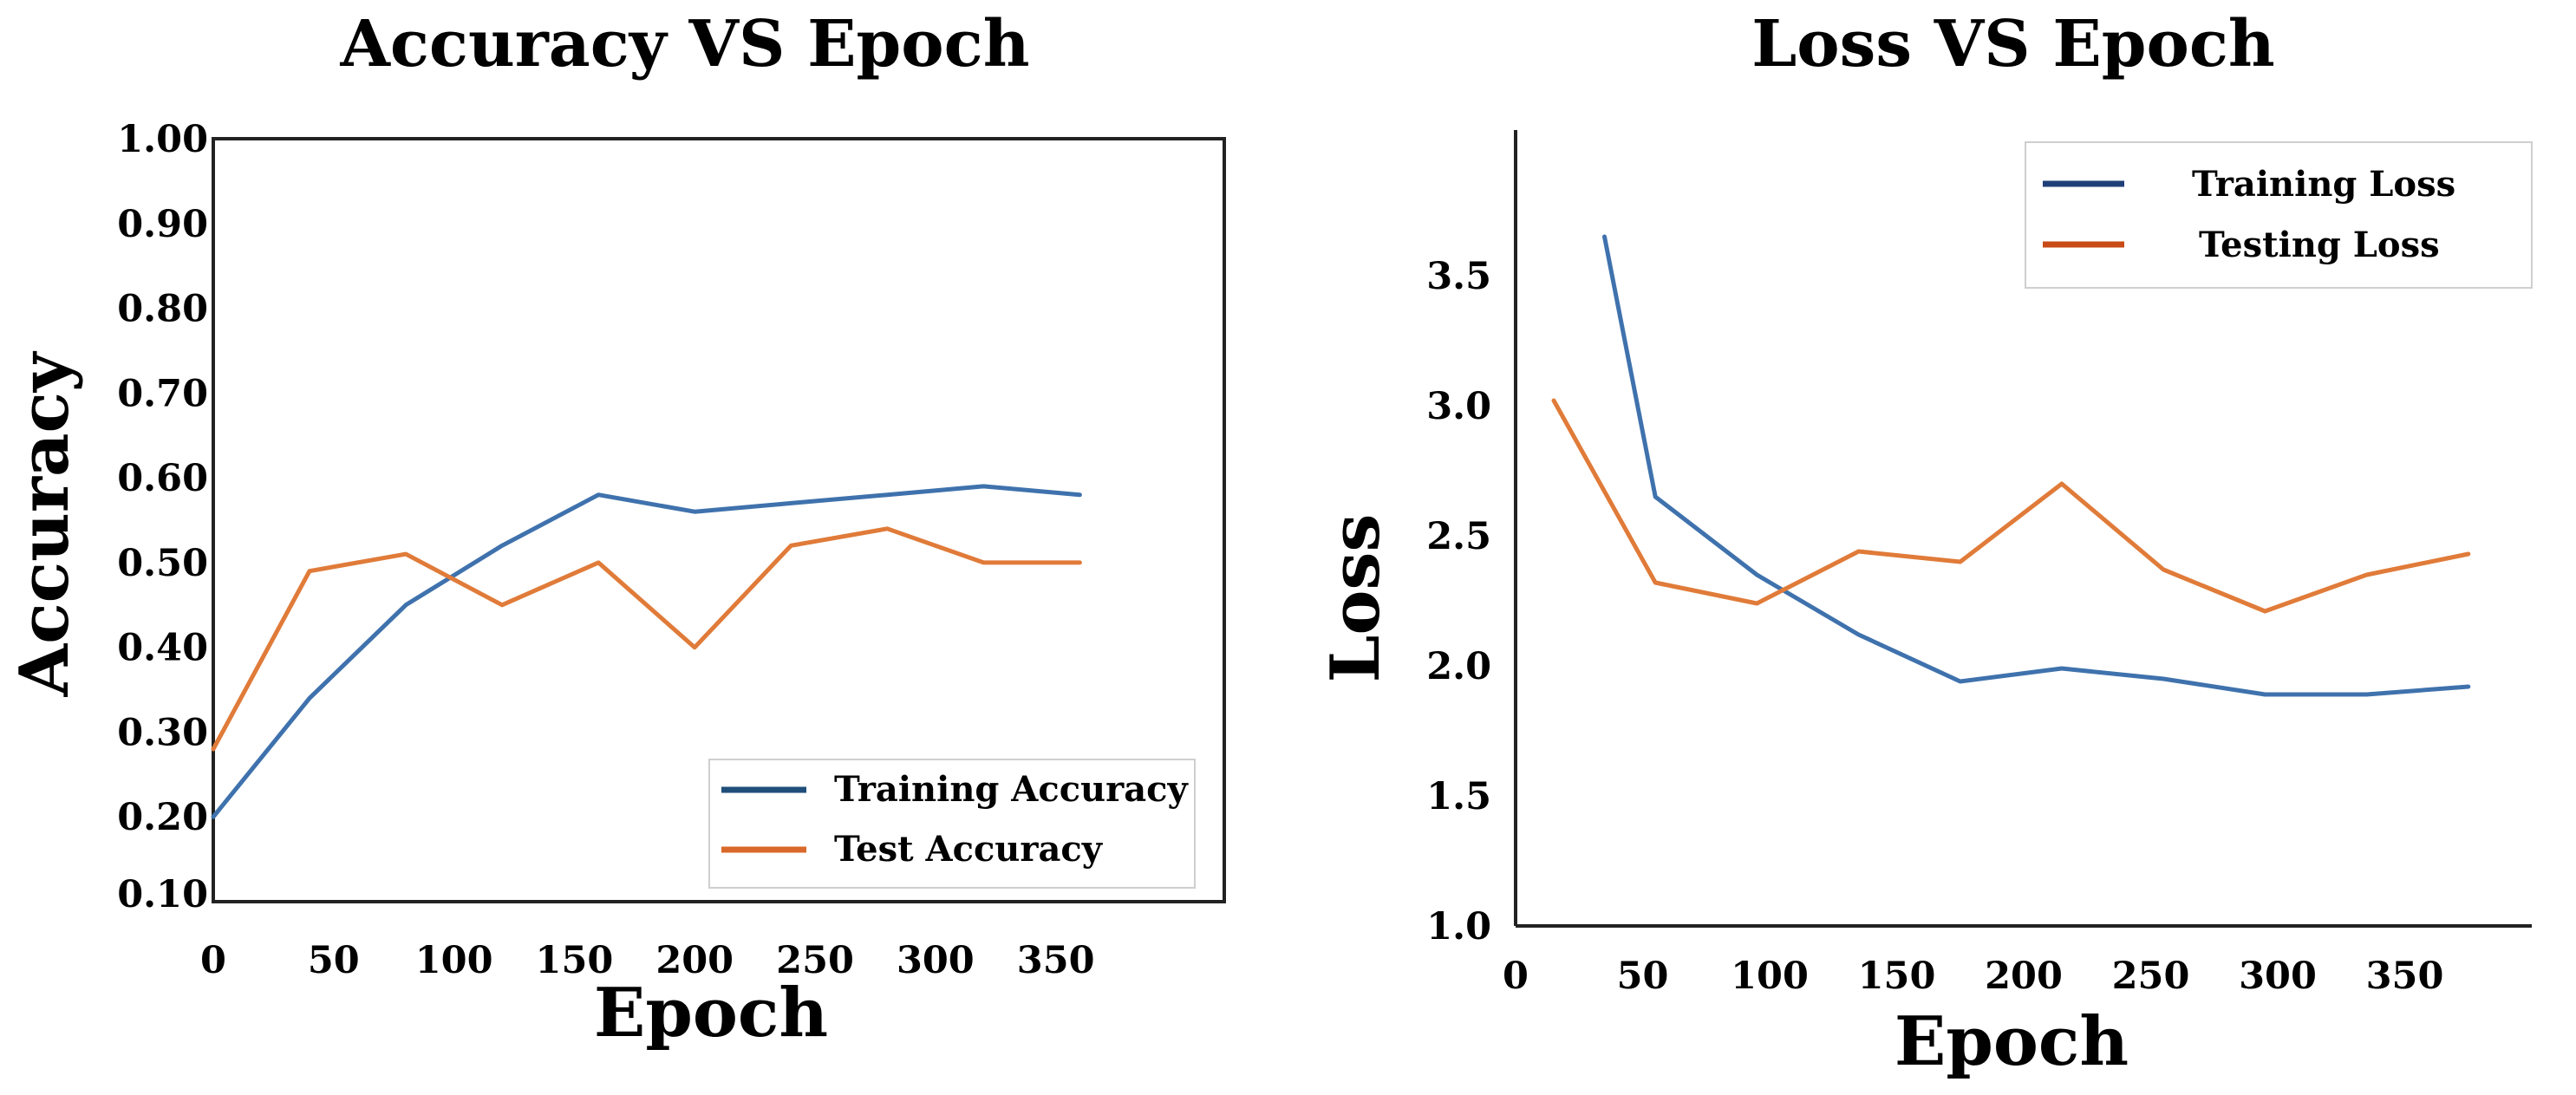 This screenshot has width=2576, height=1095. What do you see at coordinates (1458, 601) in the screenshot?
I see `loss-y-ticks: 1.0 1.5 2.0 2.5 3.0 3.5` at bounding box center [1458, 601].